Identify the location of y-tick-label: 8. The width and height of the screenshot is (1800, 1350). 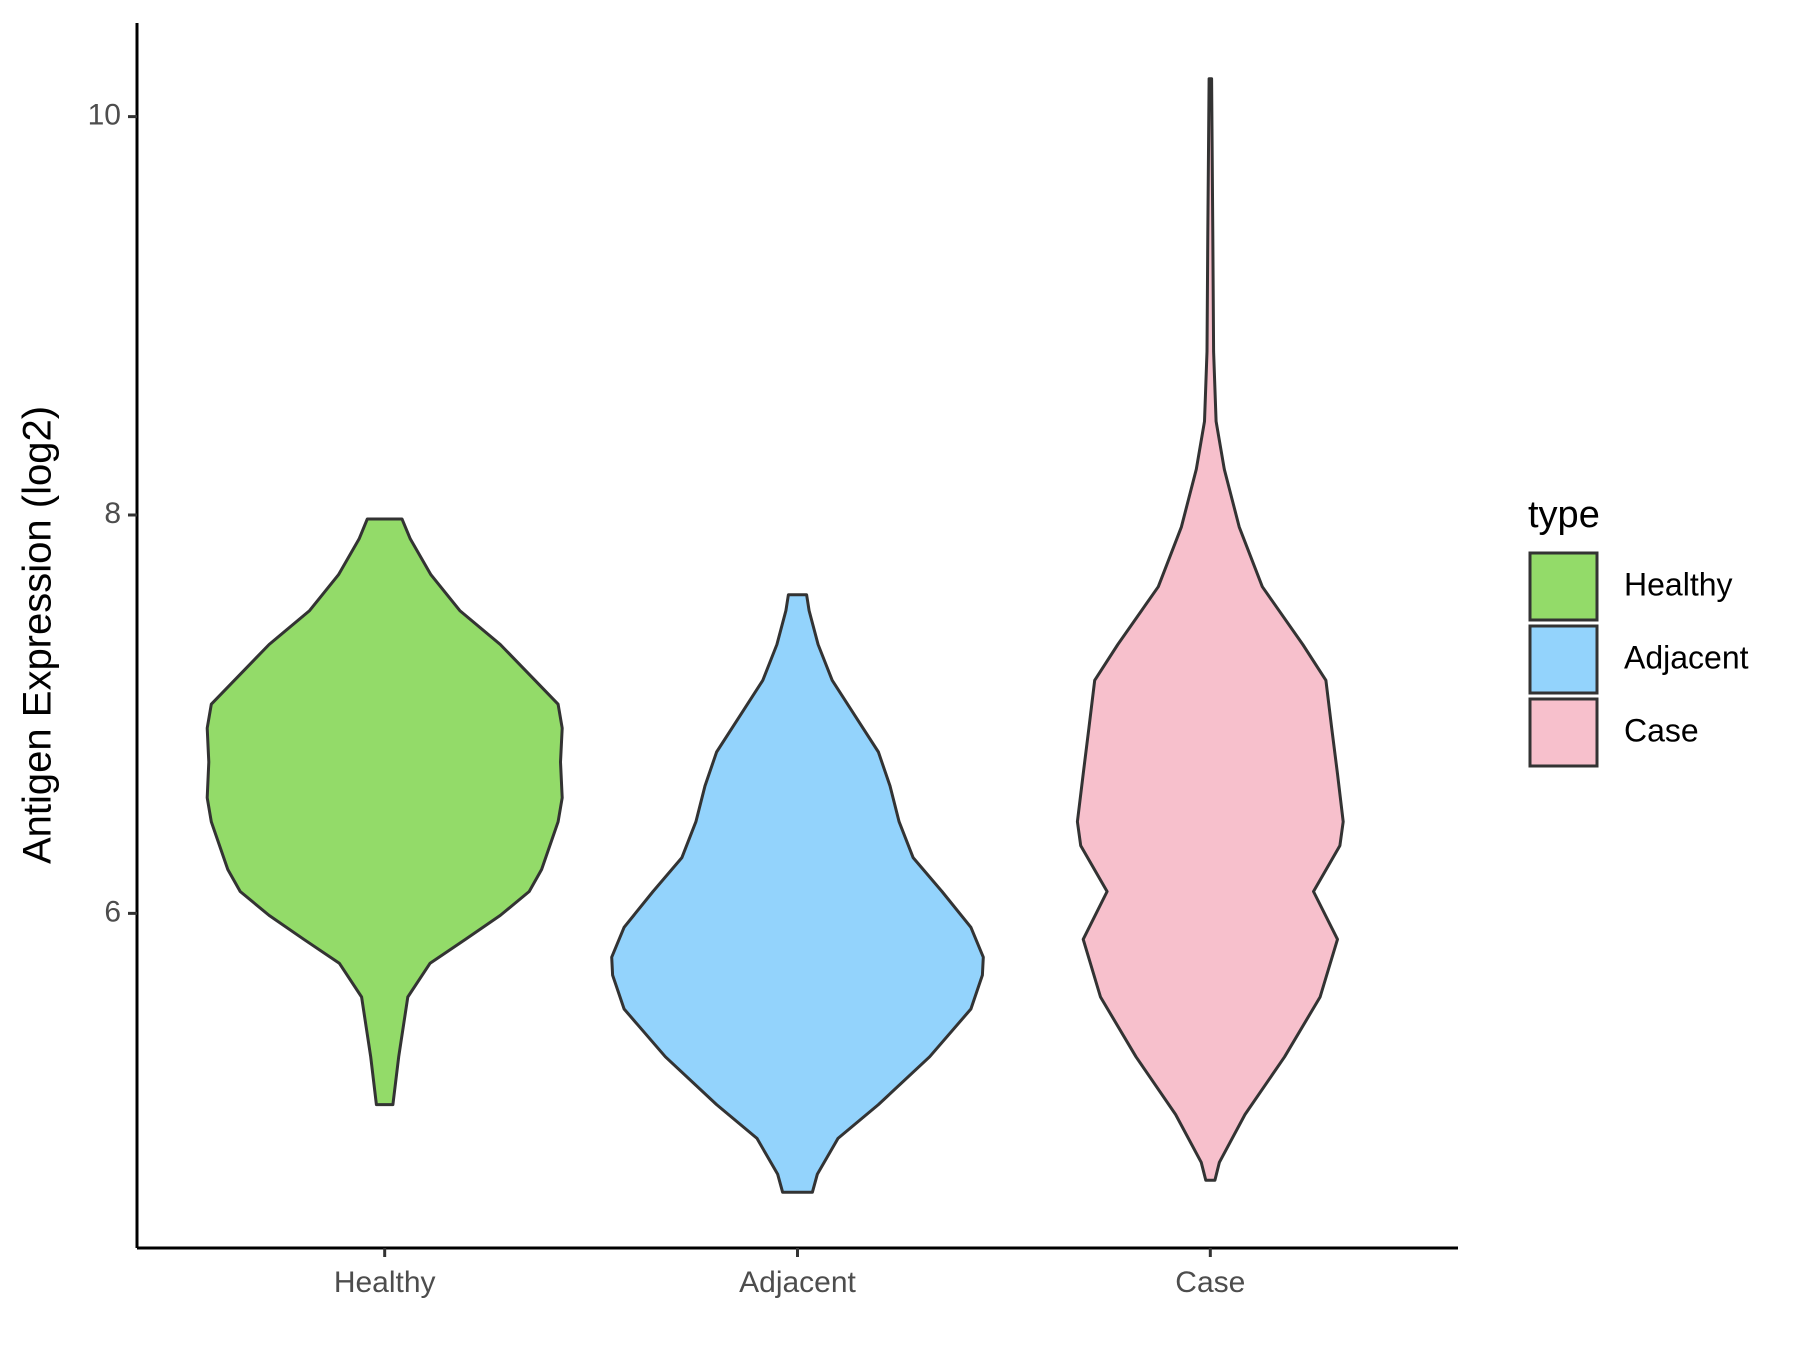
(112, 513).